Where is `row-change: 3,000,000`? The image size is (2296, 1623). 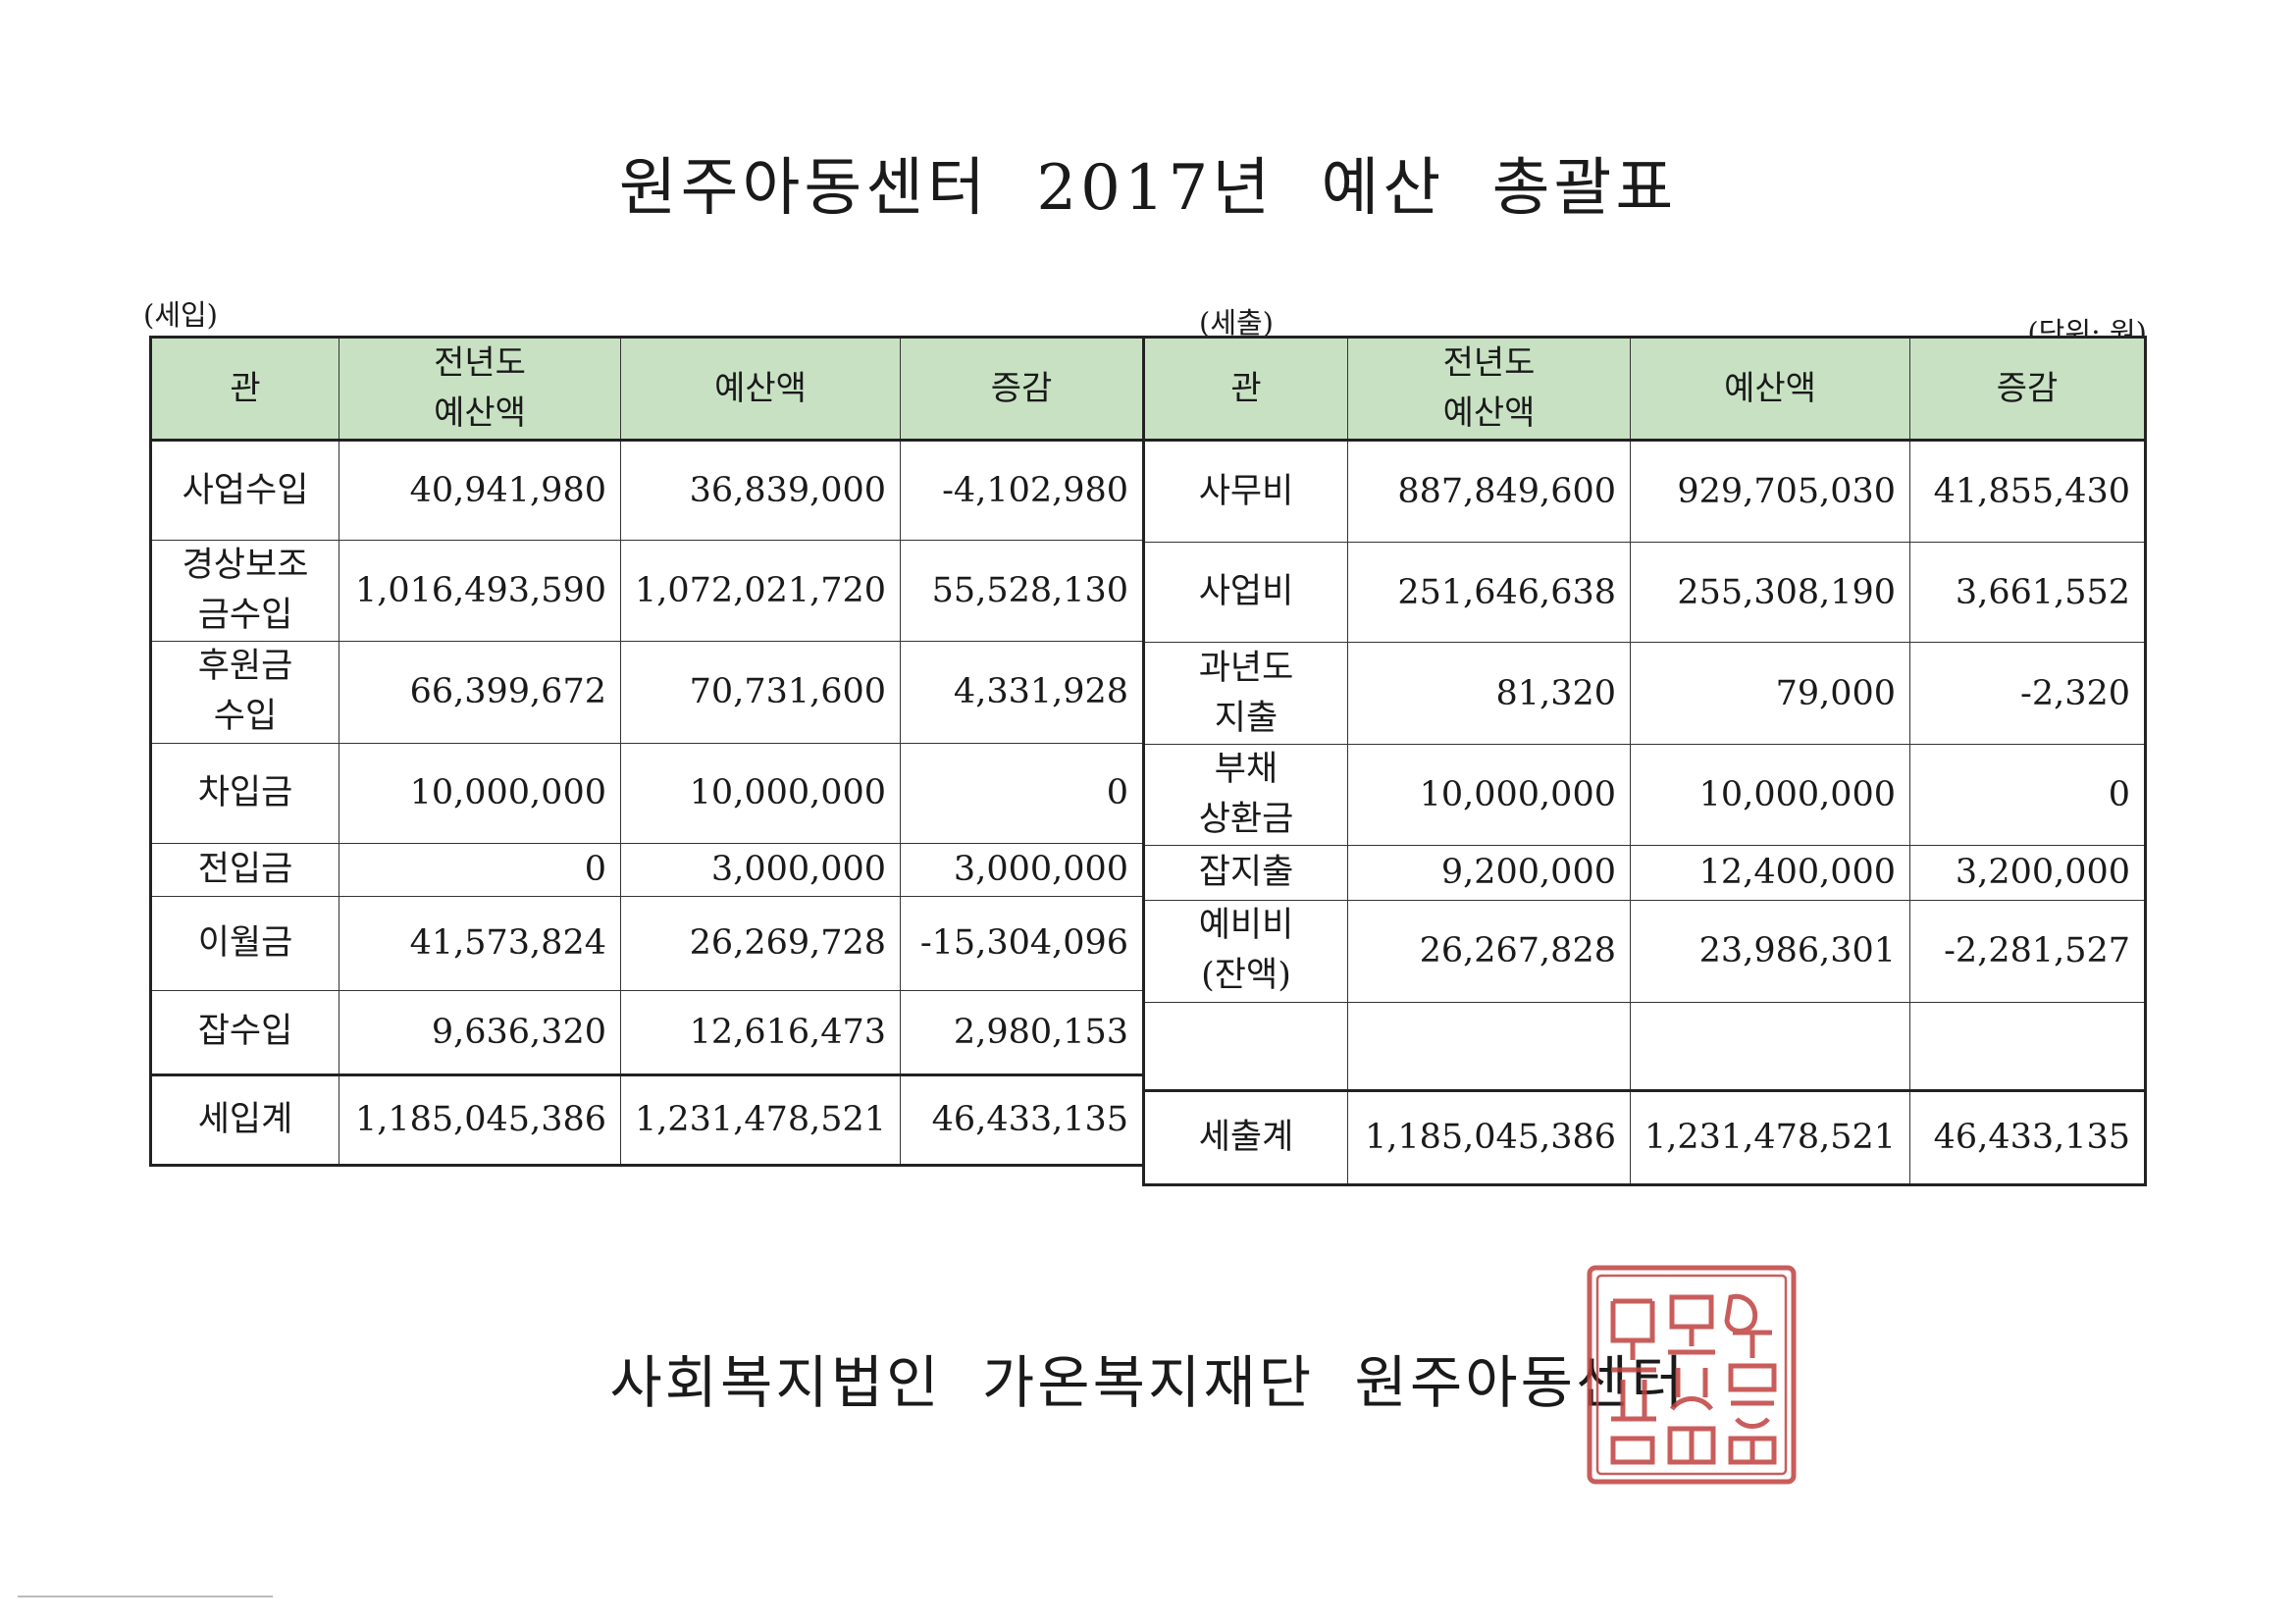 row-change: 3,000,000 is located at coordinates (1022, 869).